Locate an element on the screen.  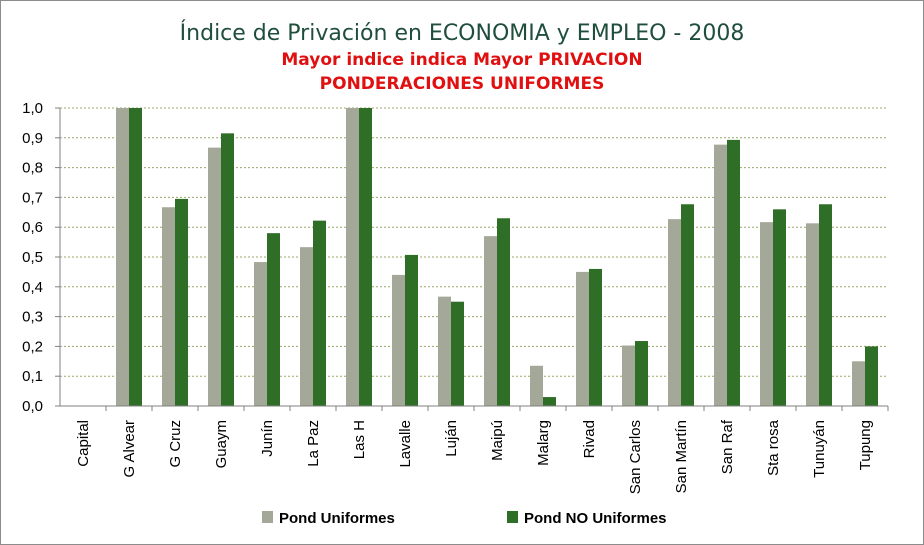
x-tick-label: Malarg is located at coordinates (543, 443).